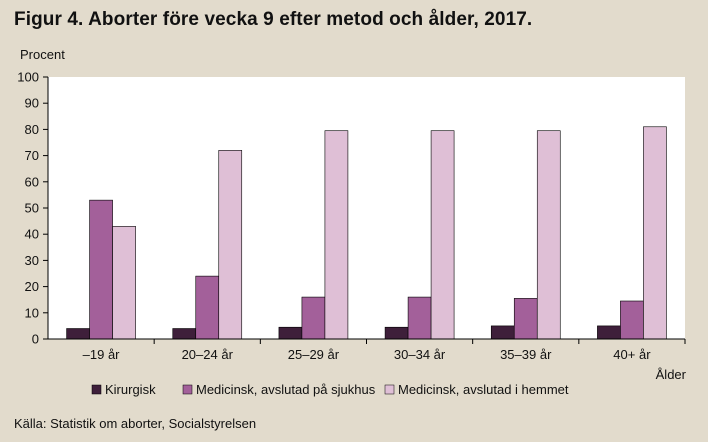 Image resolution: width=708 pixels, height=442 pixels. Describe the element at coordinates (32, 312) in the screenshot. I see `y-tick-label: 10` at that location.